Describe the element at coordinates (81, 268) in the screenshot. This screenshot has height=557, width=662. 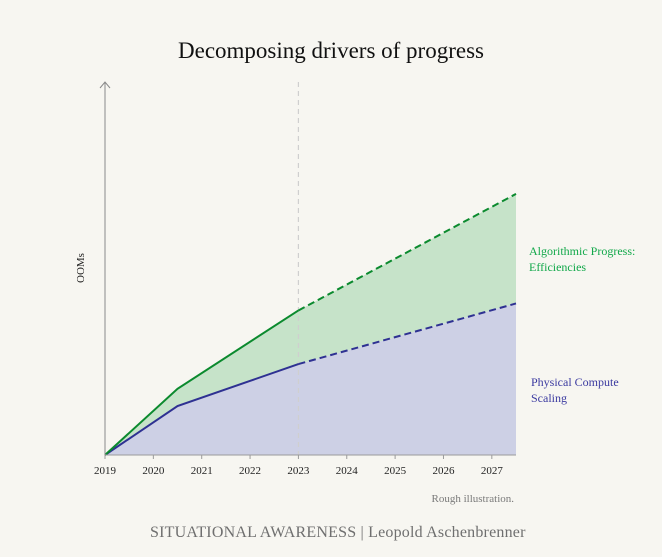
I see `y-axis-label: OOMs` at that location.